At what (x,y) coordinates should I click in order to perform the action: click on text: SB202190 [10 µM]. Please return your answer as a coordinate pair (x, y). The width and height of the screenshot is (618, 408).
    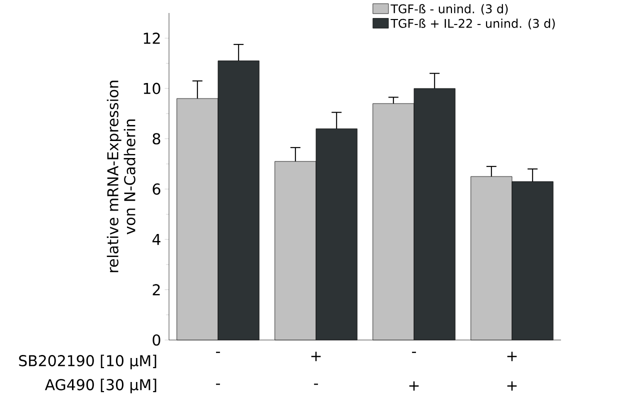
    Looking at the image, I should click on (87, 362).